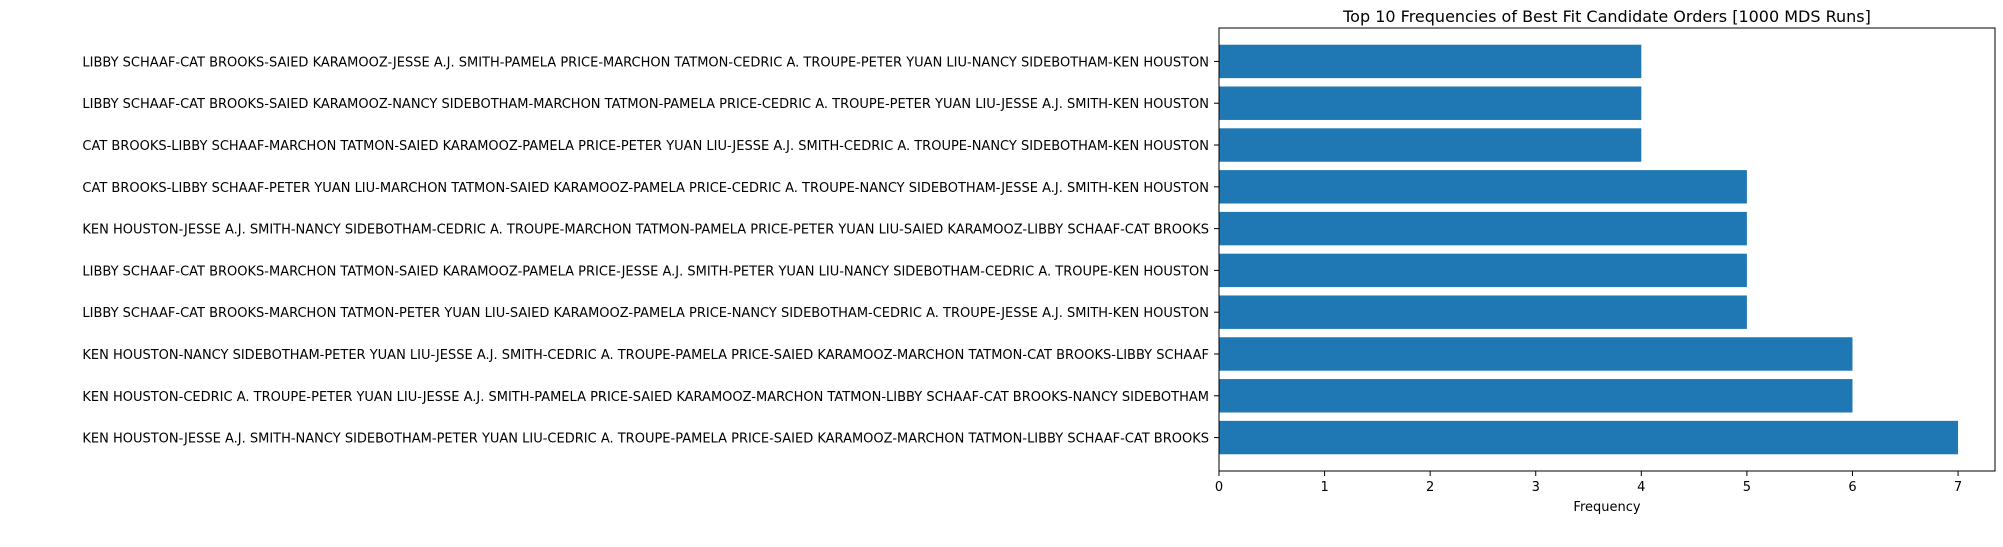  What do you see at coordinates (1958, 487) in the screenshot?
I see `x-tick-label: 7` at bounding box center [1958, 487].